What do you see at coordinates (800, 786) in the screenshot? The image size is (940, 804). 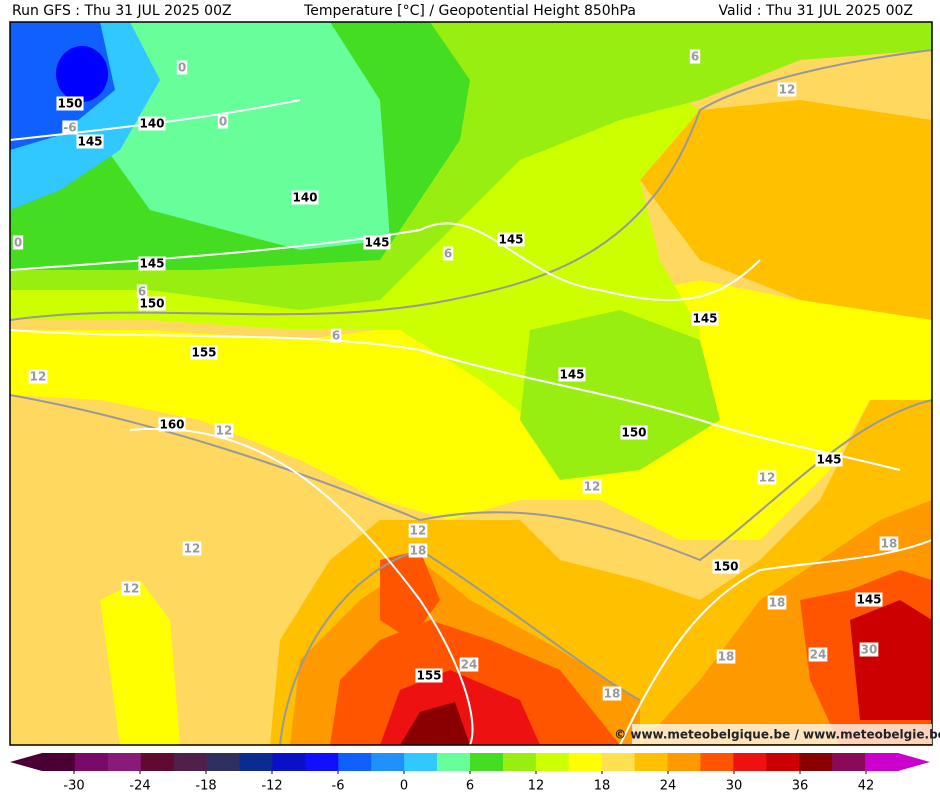 I see `colorbar-tick-label: 36` at bounding box center [800, 786].